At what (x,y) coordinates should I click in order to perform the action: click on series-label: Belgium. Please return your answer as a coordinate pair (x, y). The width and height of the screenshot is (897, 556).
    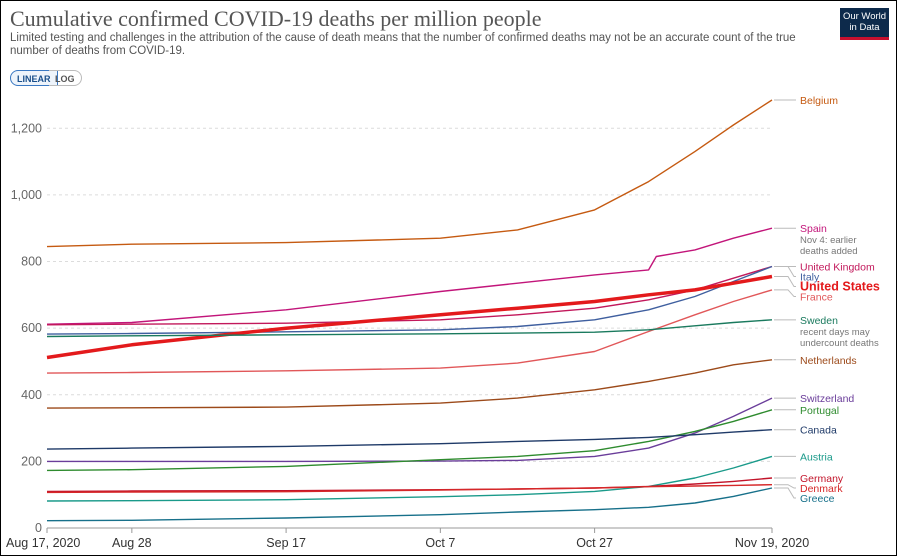
    Looking at the image, I should click on (819, 101).